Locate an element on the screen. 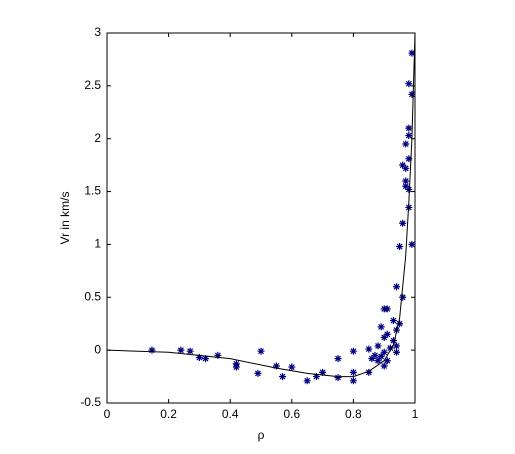  y-tick-label: 1 is located at coordinates (97, 244).